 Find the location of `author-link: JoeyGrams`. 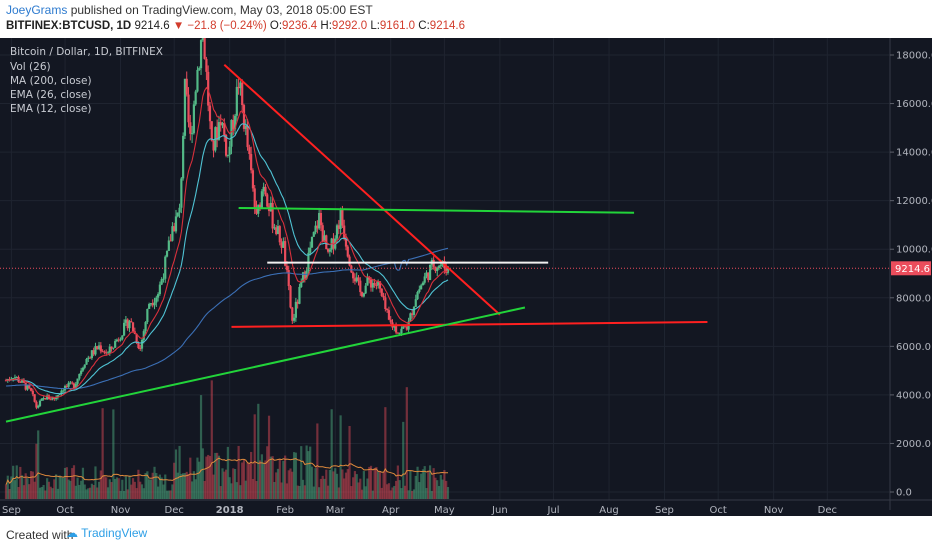

author-link: JoeyGrams is located at coordinates (37, 10).